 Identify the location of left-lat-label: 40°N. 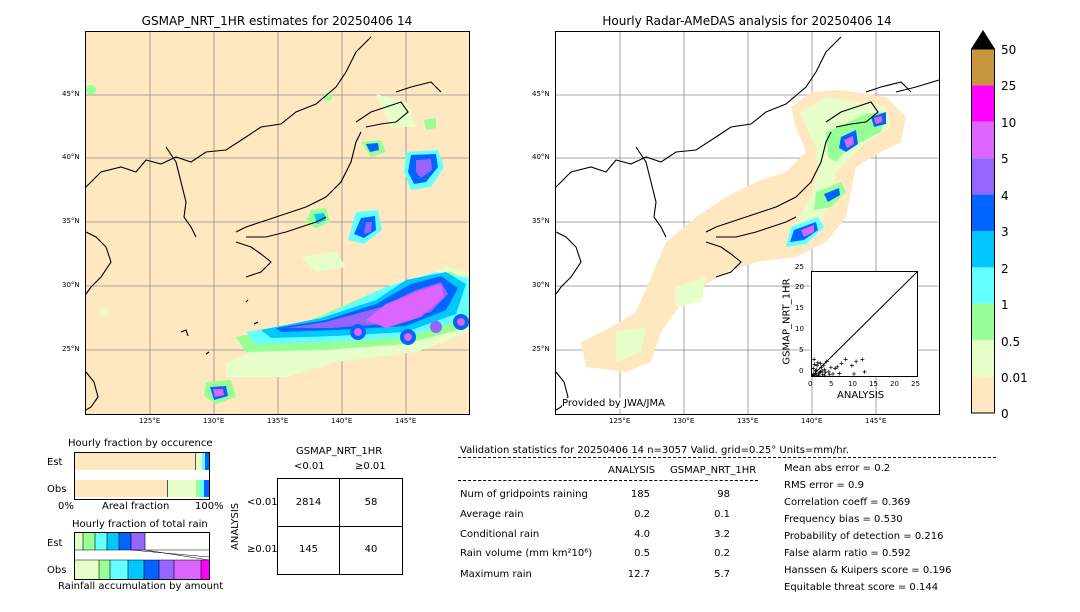
(71, 157).